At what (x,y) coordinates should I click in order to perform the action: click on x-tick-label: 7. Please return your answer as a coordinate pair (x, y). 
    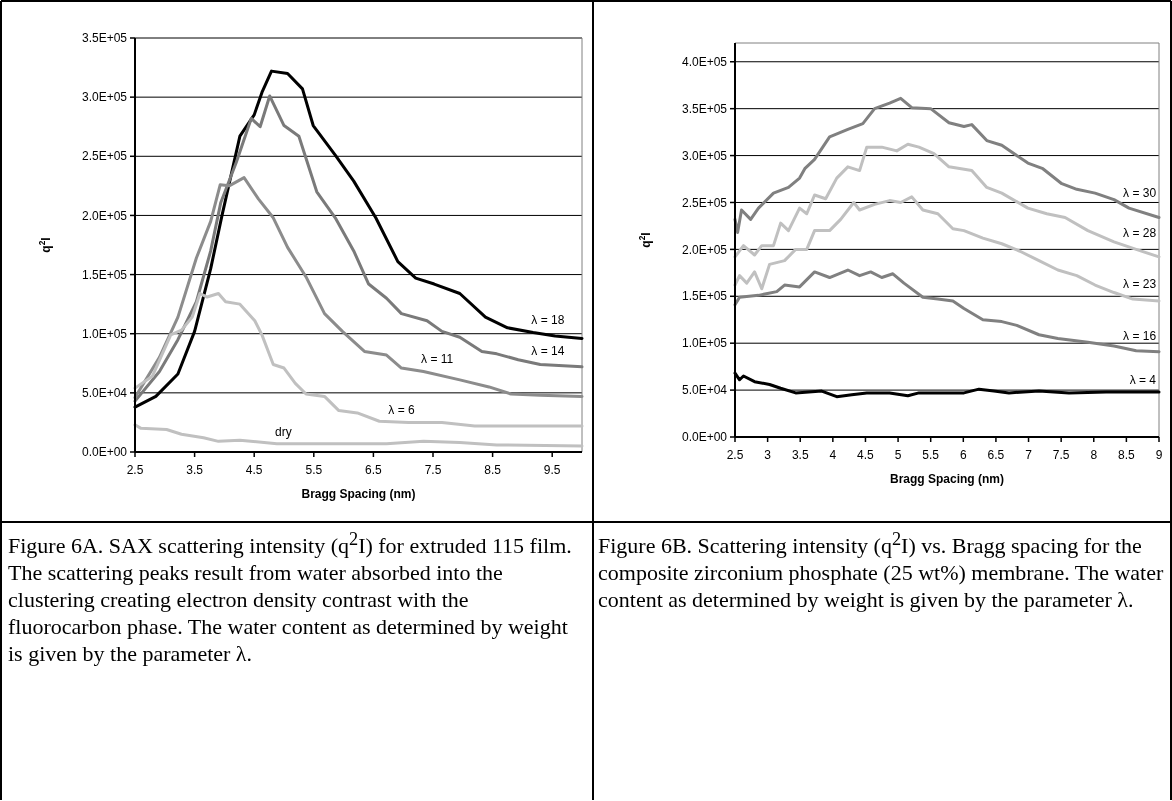
    Looking at the image, I should click on (1029, 455).